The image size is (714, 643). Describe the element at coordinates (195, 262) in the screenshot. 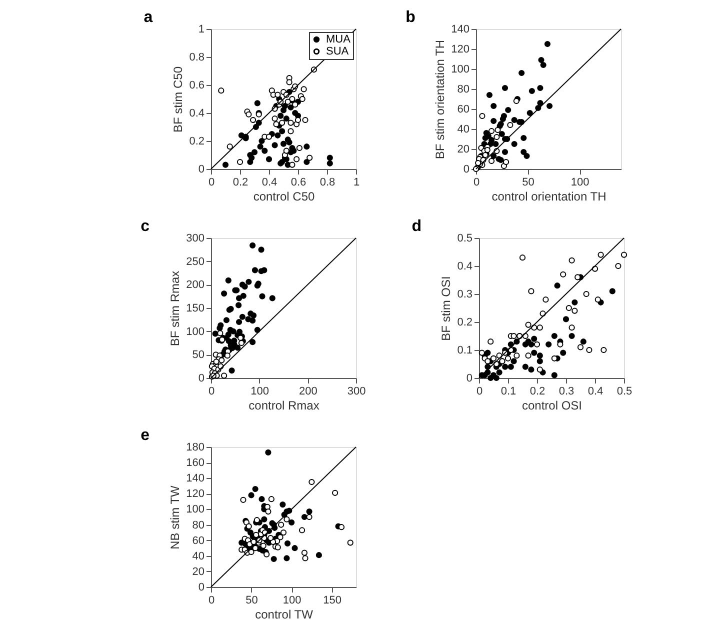

I see `y-tick-label: 250` at that location.